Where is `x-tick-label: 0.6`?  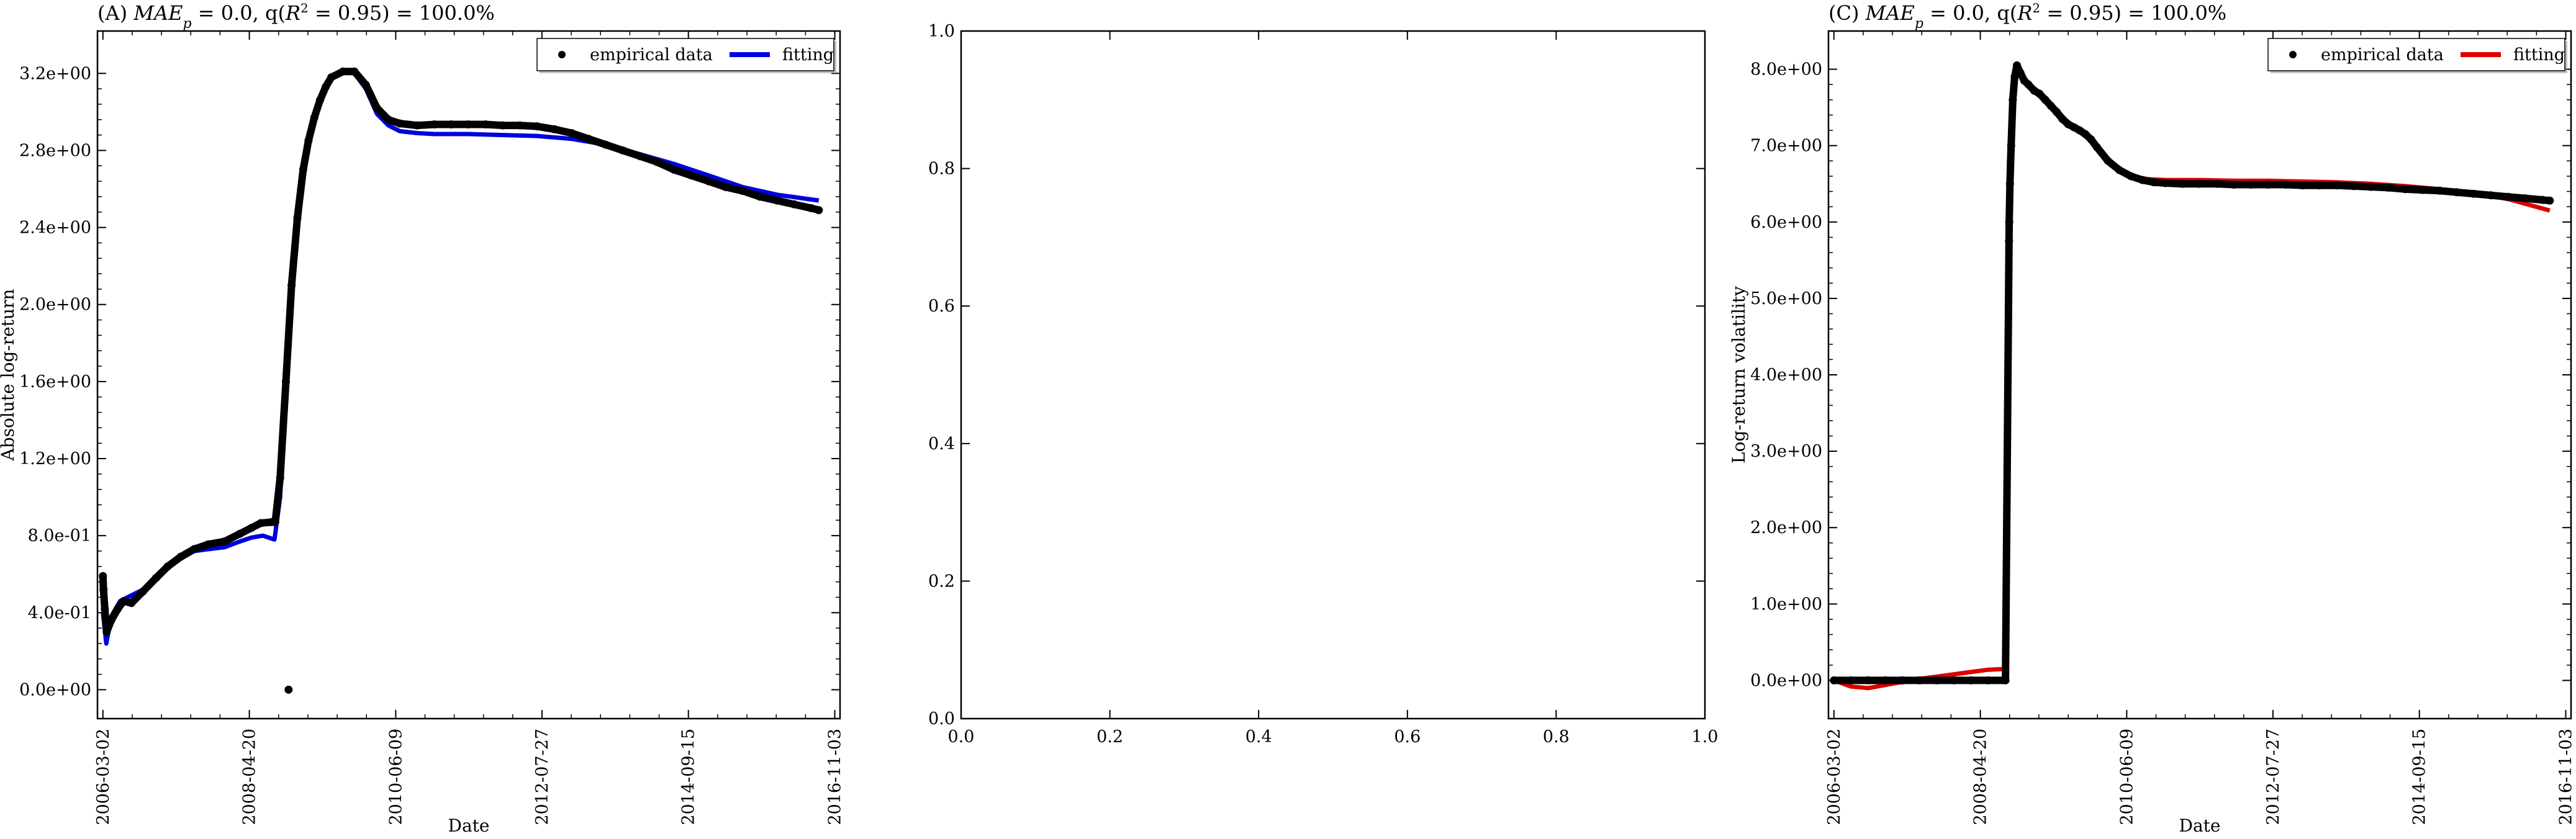 x-tick-label: 0.6 is located at coordinates (1407, 737).